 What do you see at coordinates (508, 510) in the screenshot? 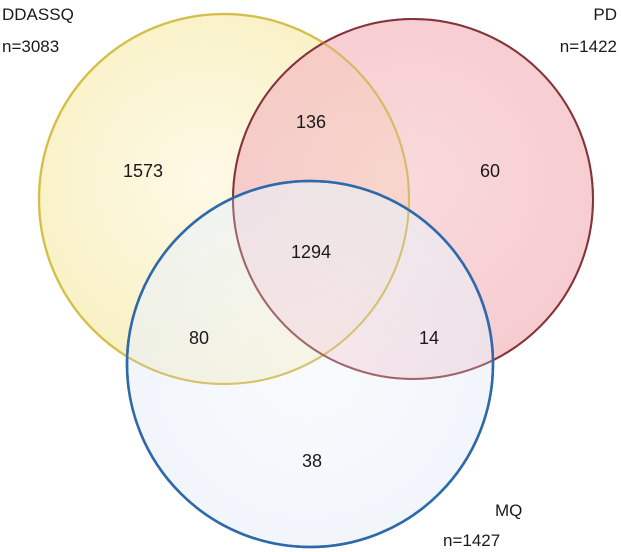
I see `set-label-mq: MQ` at bounding box center [508, 510].